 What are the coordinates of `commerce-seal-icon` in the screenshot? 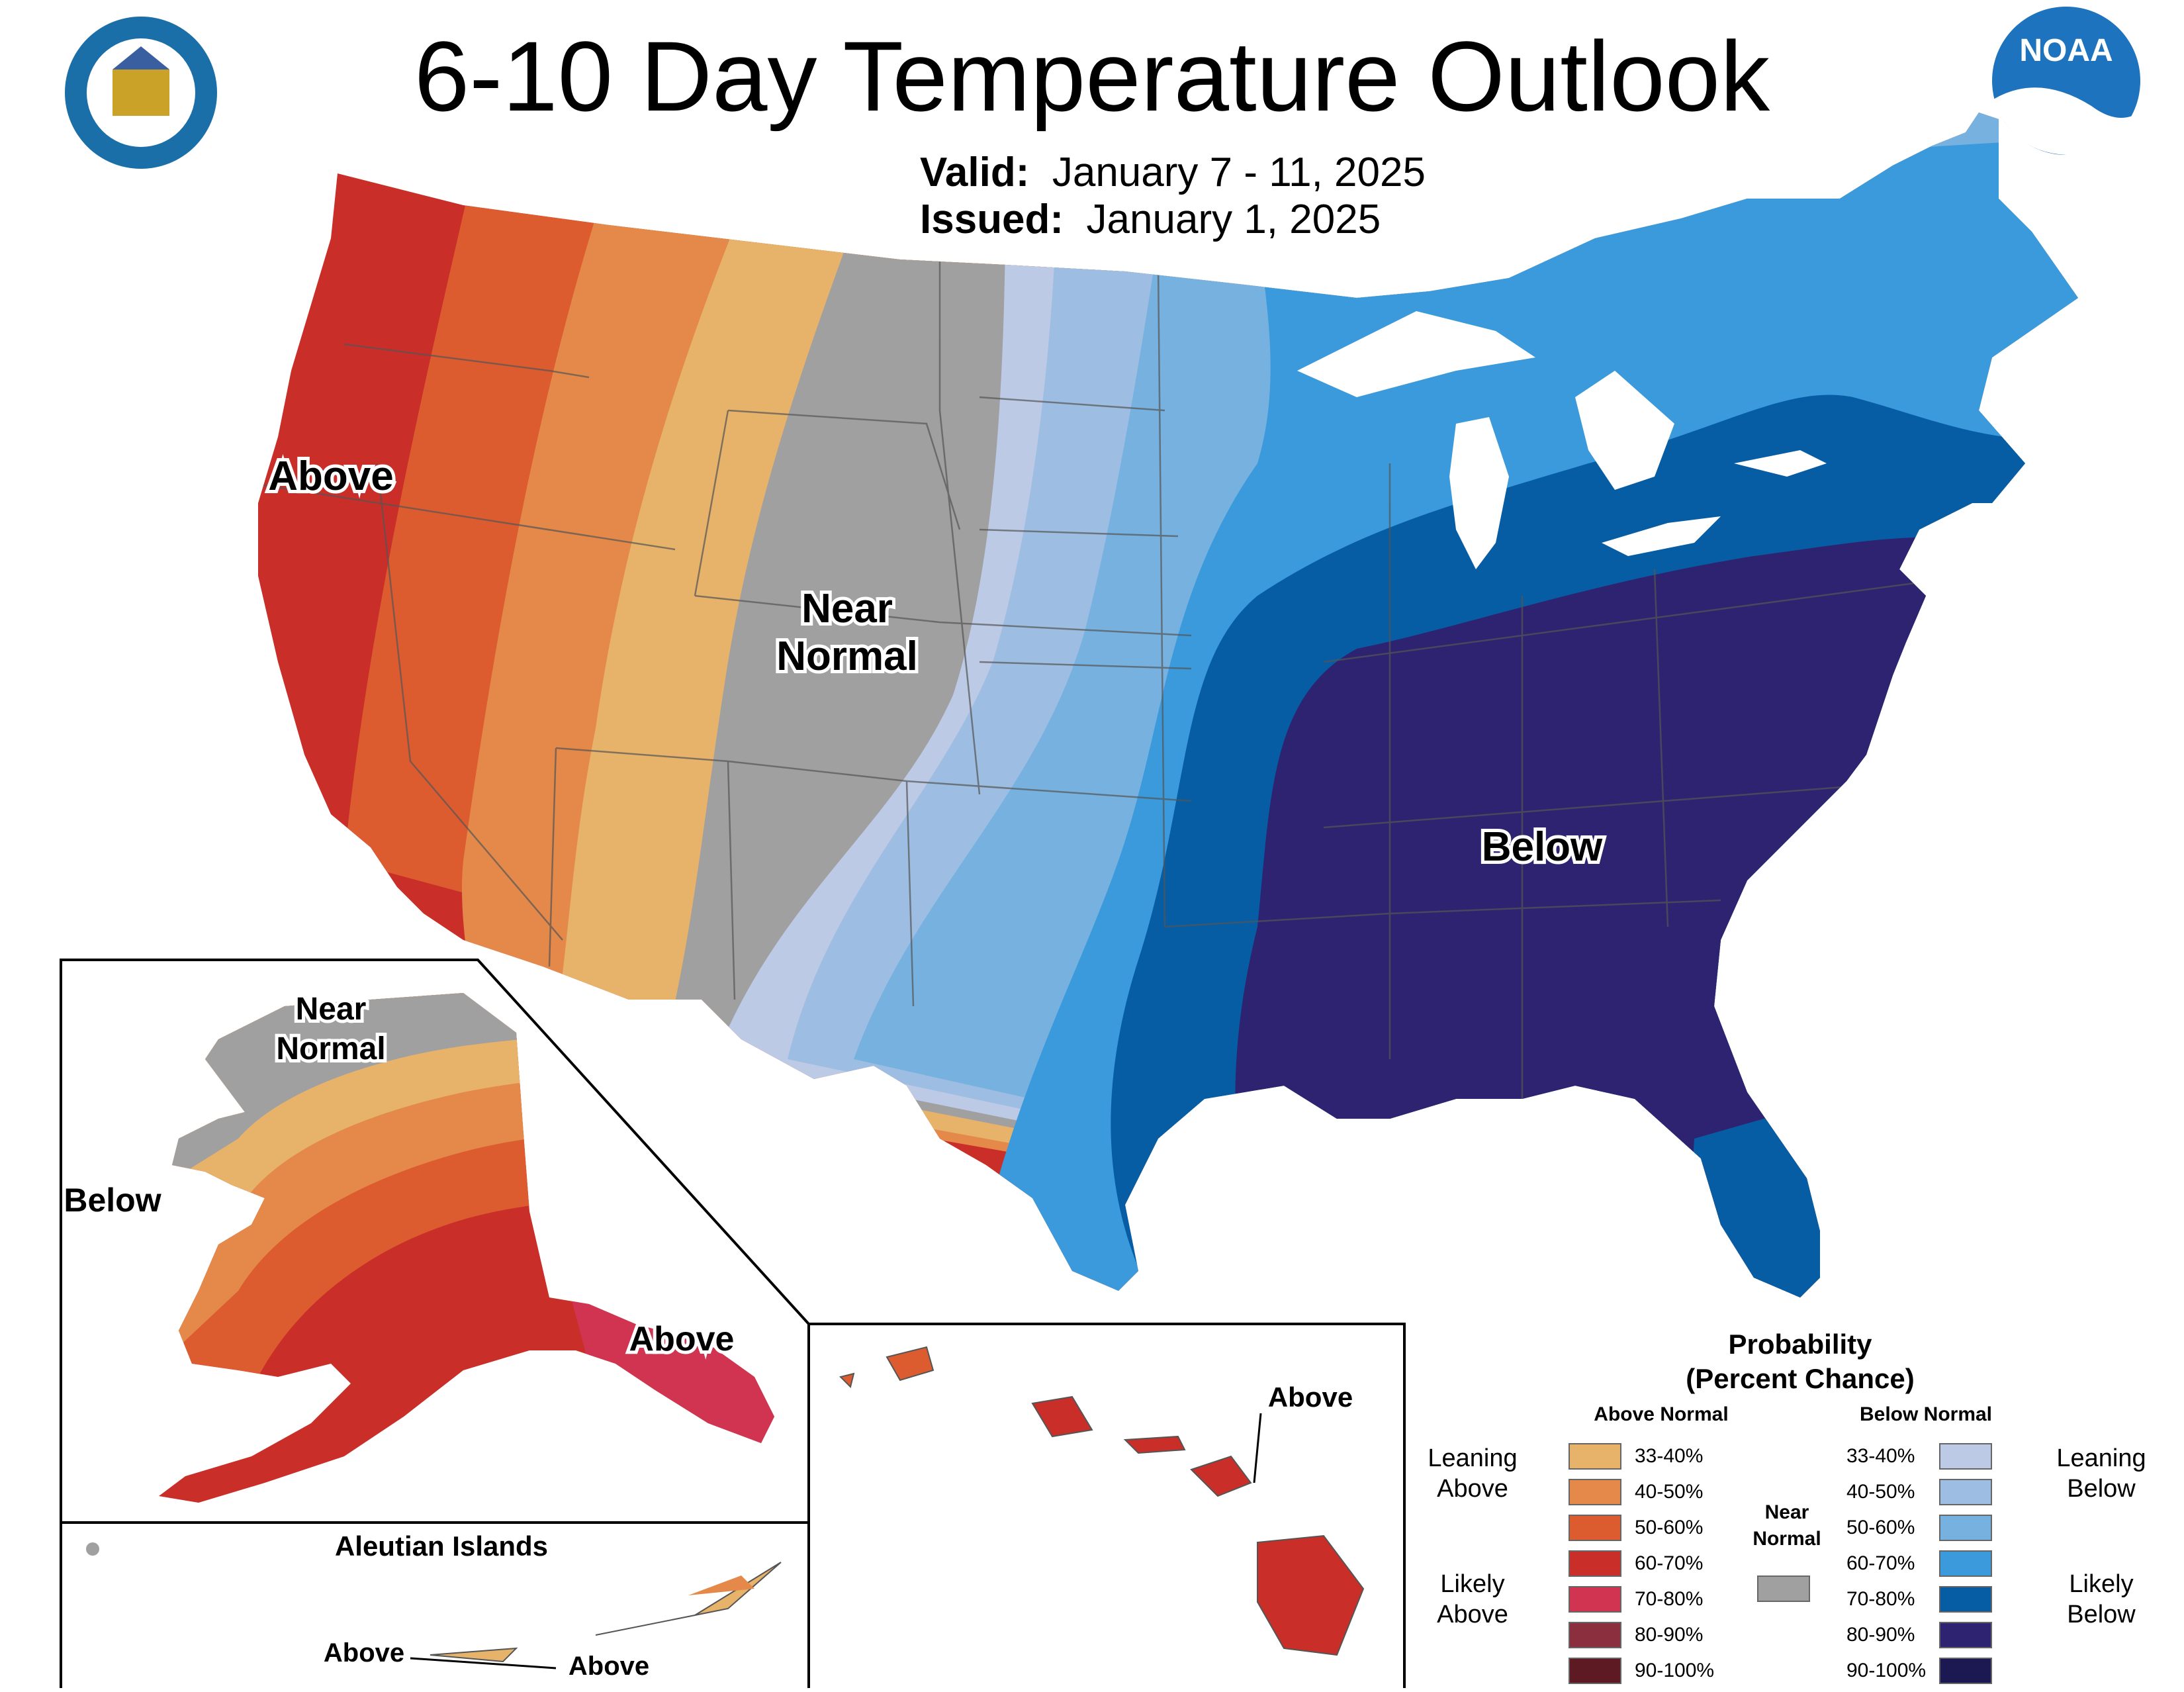 It's located at (141, 93).